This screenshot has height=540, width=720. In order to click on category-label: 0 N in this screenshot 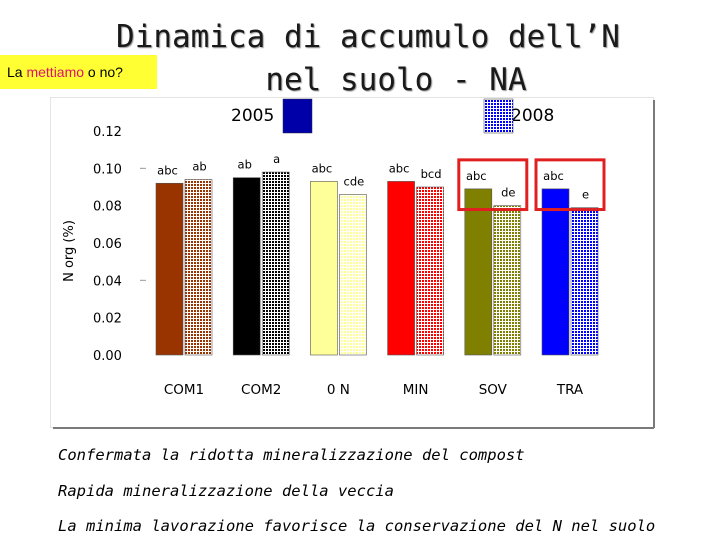, I will do `click(338, 390)`.